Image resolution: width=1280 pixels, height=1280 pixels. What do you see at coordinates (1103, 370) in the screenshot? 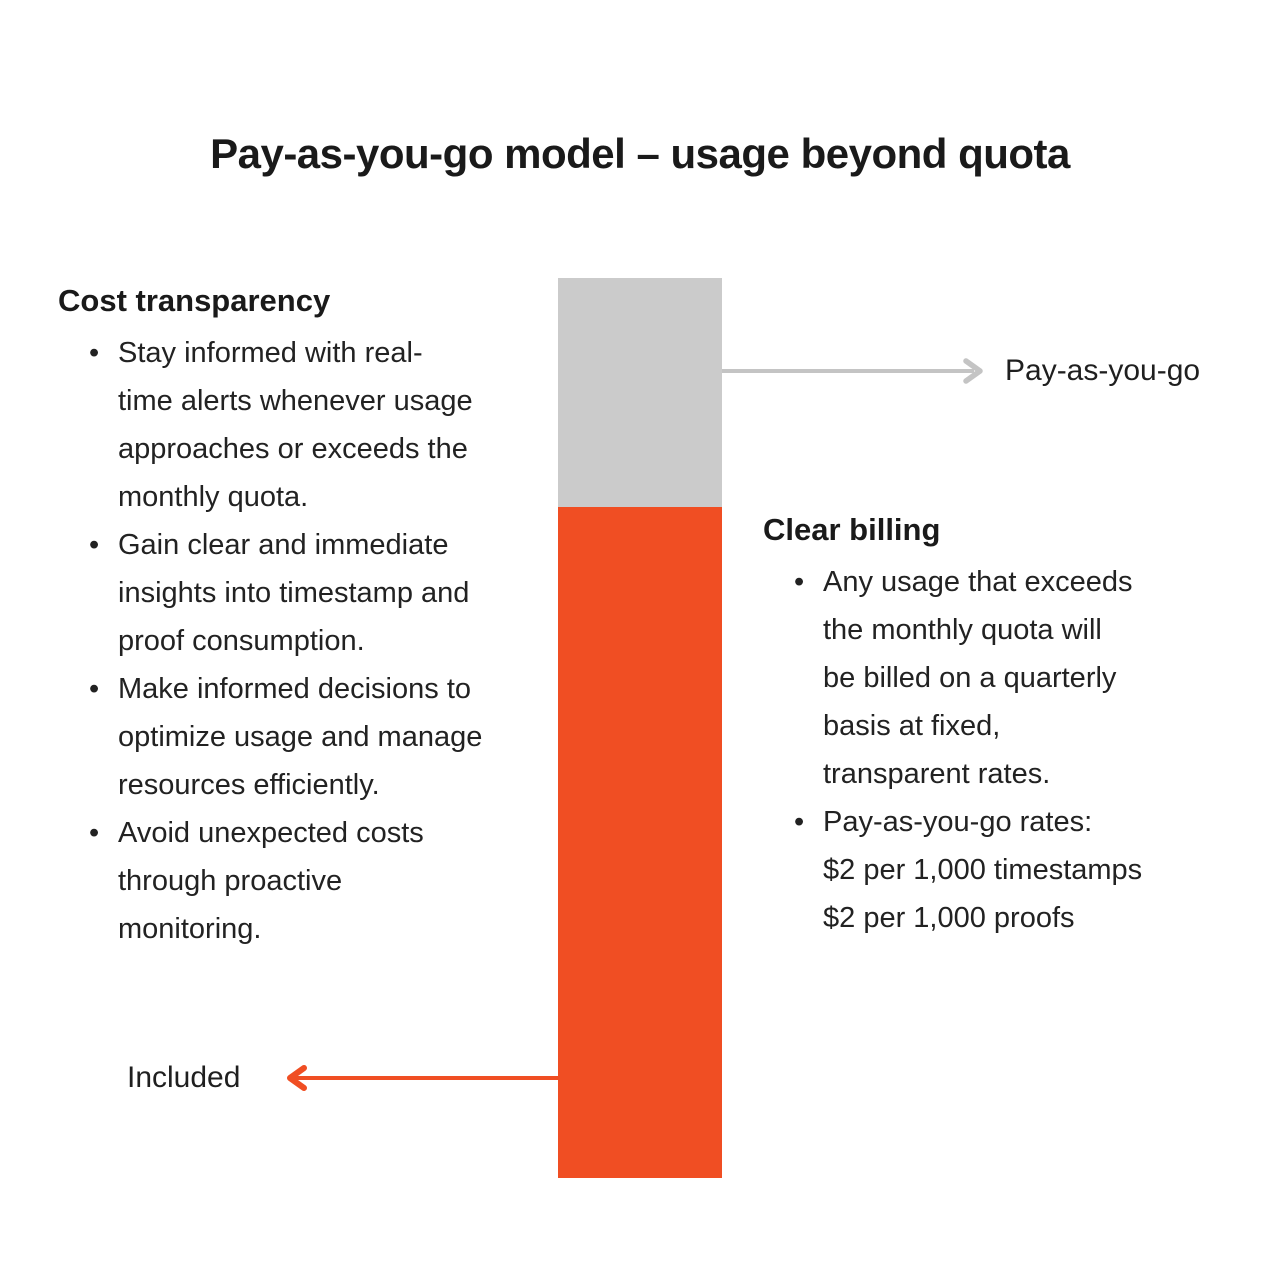
I see `payg-annotation-label: Pay-as-you-go` at bounding box center [1103, 370].